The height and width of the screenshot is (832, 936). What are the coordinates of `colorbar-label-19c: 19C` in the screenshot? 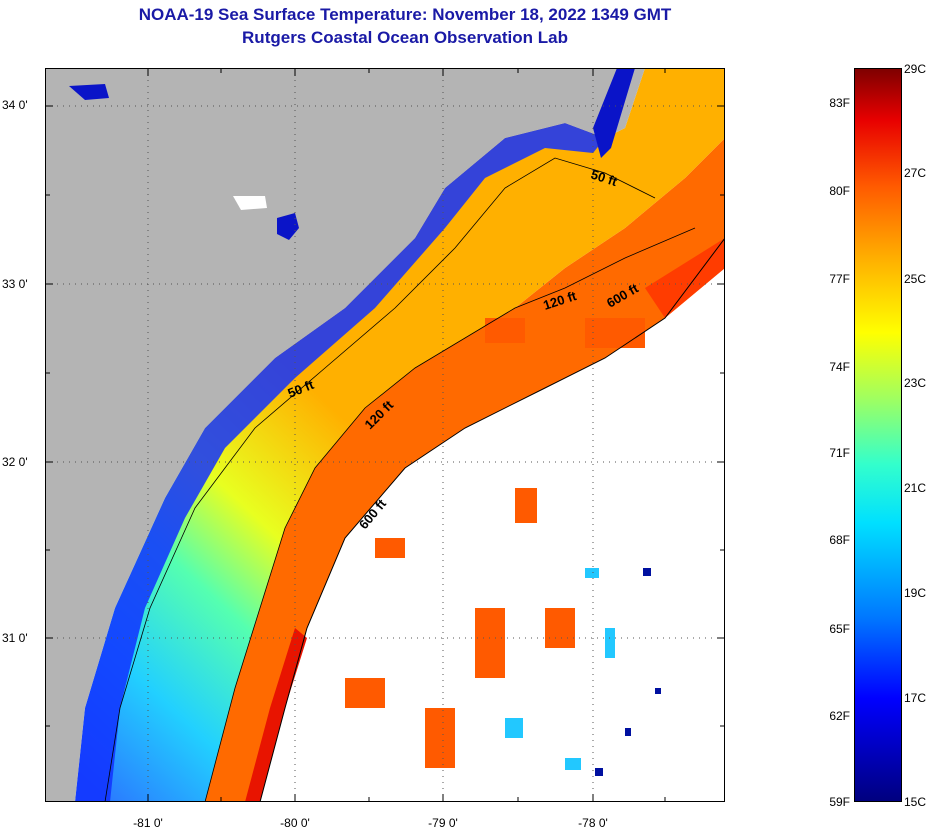 It's located at (915, 593).